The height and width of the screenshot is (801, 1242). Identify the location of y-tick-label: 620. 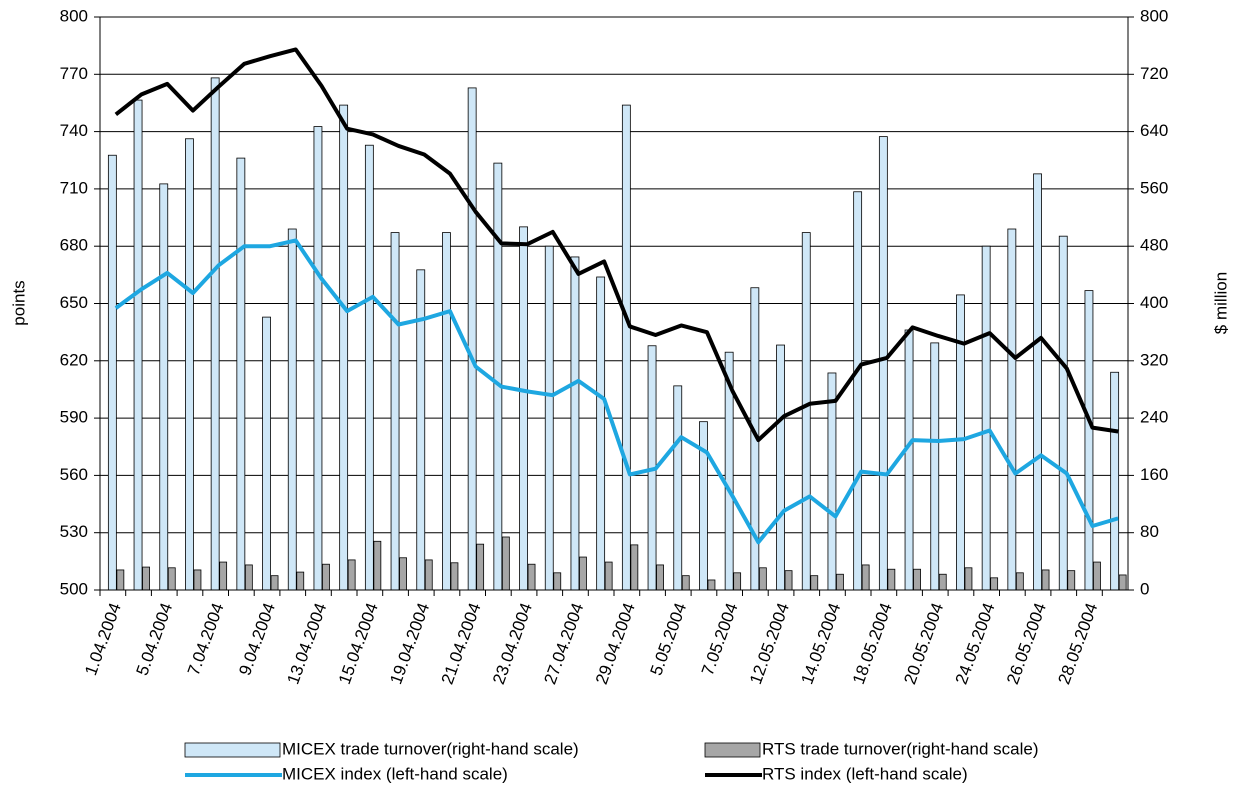
(74, 359).